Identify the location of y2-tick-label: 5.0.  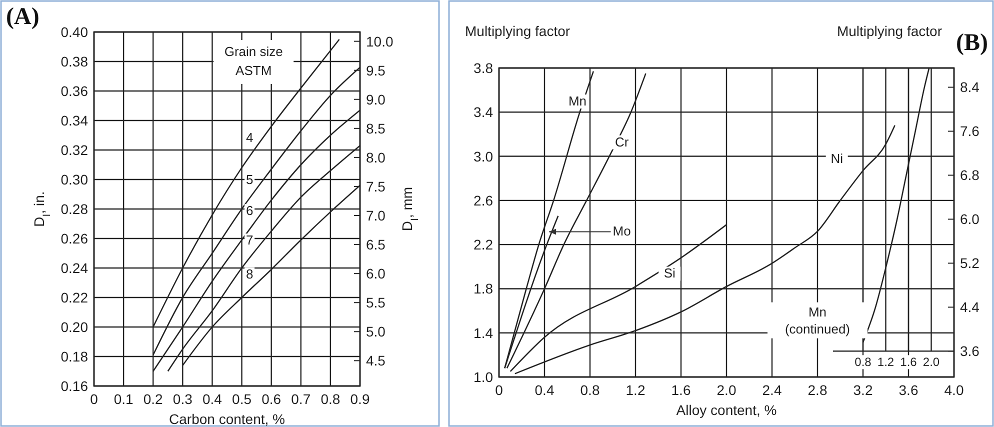
(376, 332).